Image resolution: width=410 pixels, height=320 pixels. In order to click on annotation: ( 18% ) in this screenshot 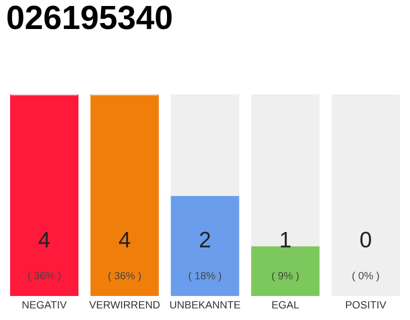, I will do `click(205, 277)`.